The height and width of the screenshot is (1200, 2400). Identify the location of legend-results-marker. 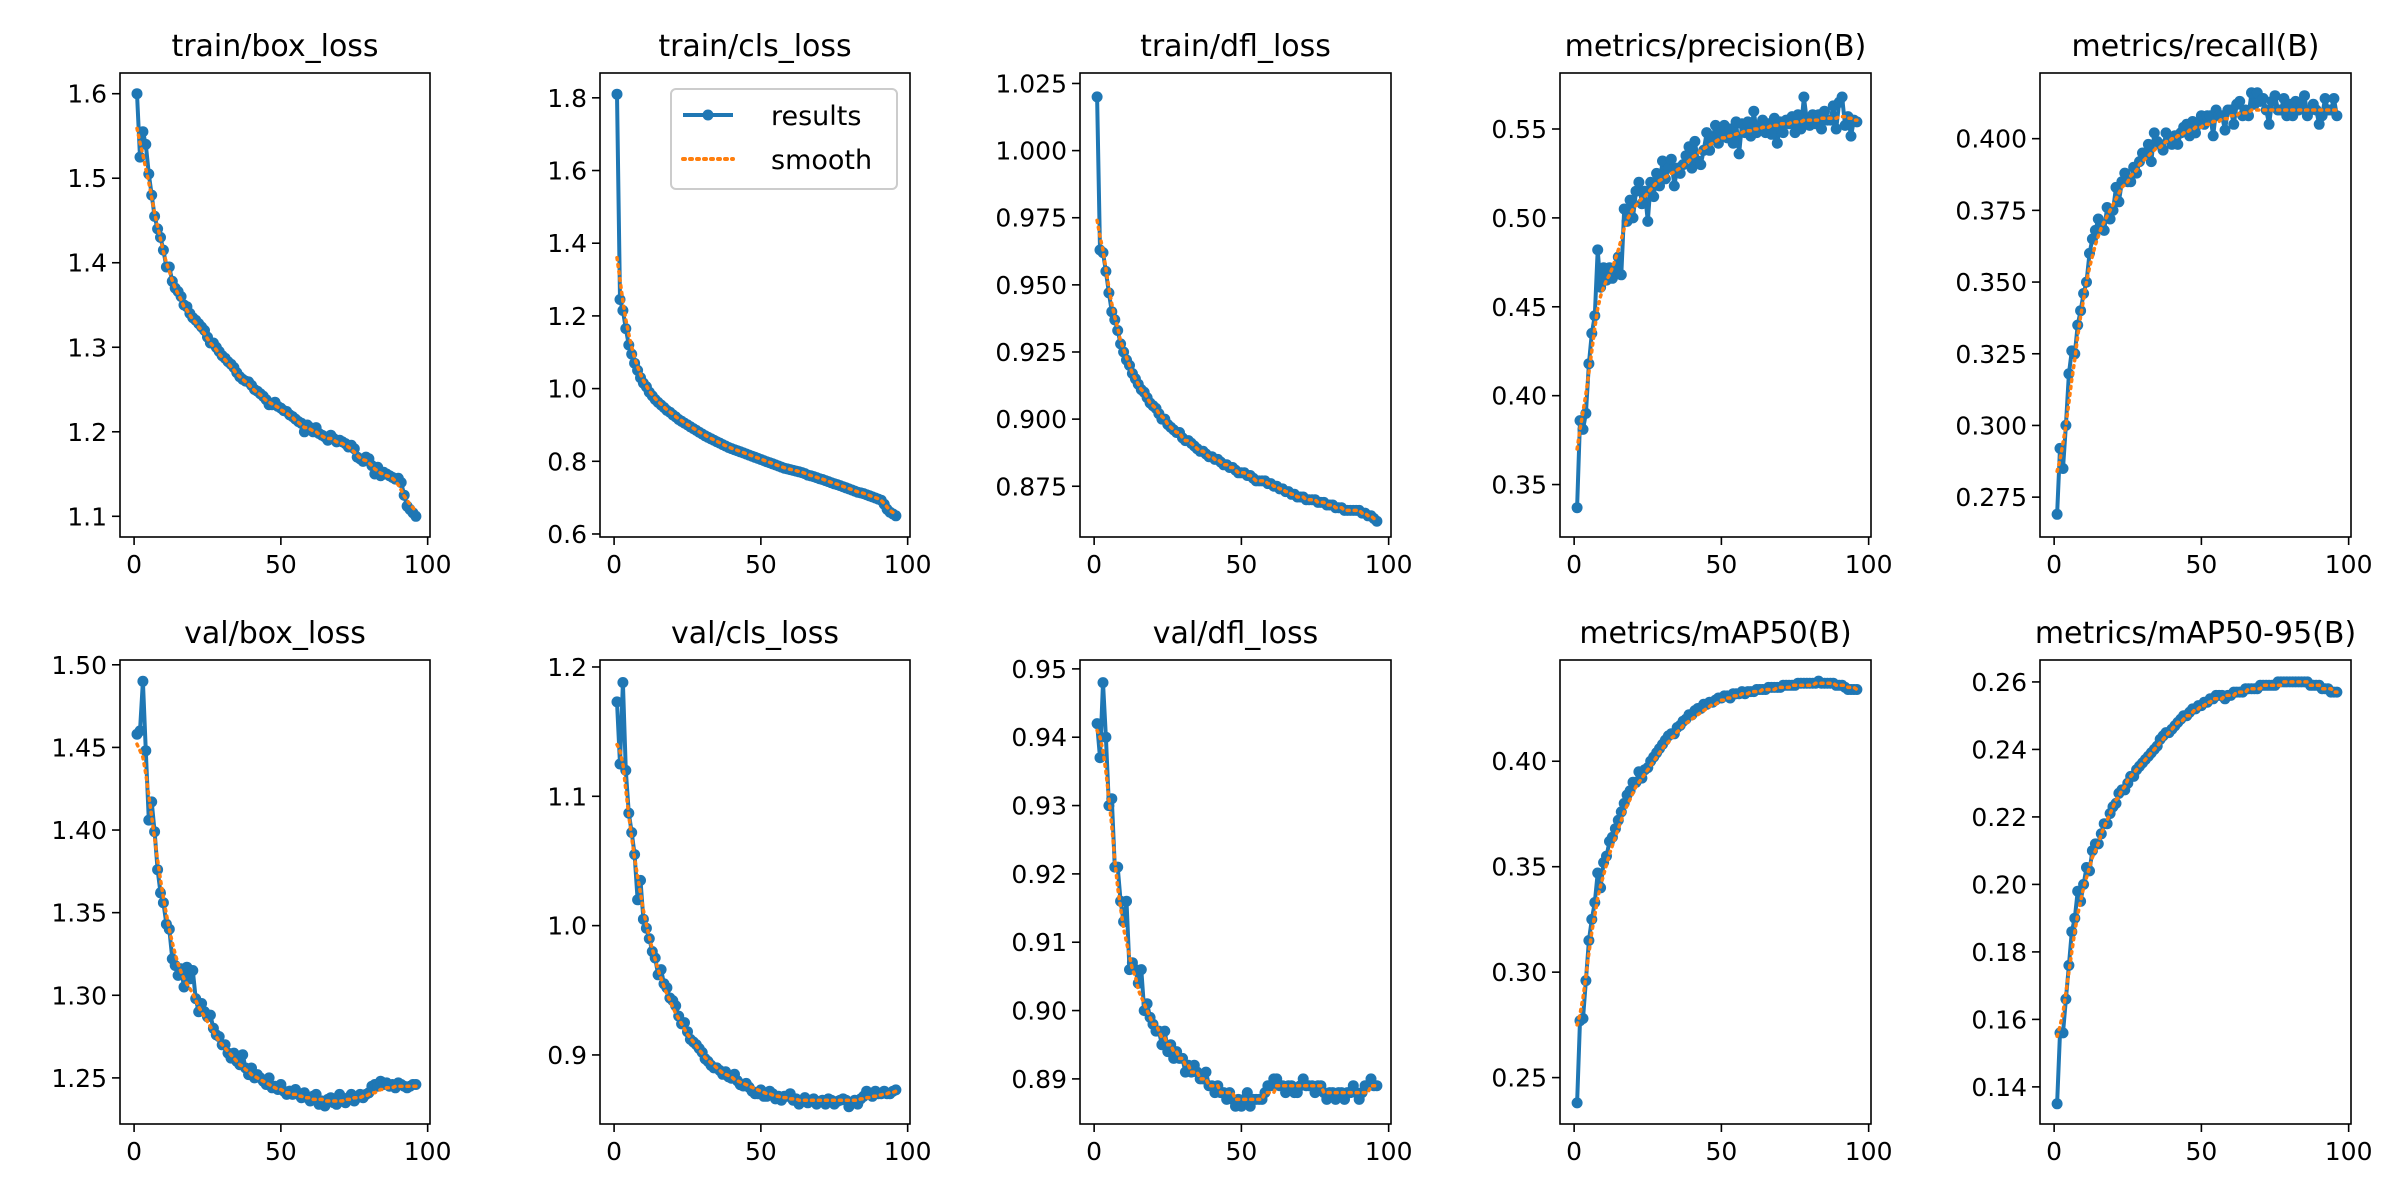
(708, 115).